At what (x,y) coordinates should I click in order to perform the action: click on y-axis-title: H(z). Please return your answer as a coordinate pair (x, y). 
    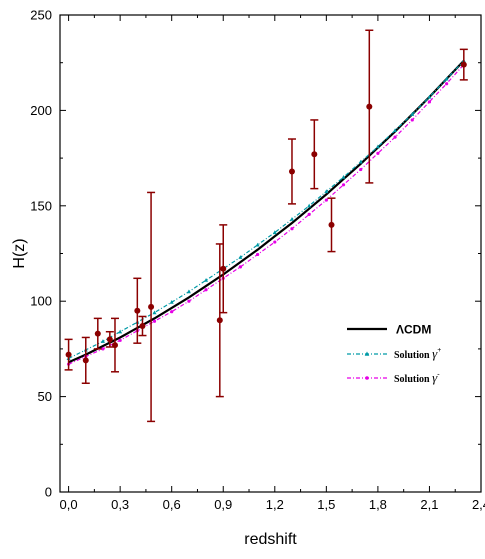
    Looking at the image, I should click on (19, 253).